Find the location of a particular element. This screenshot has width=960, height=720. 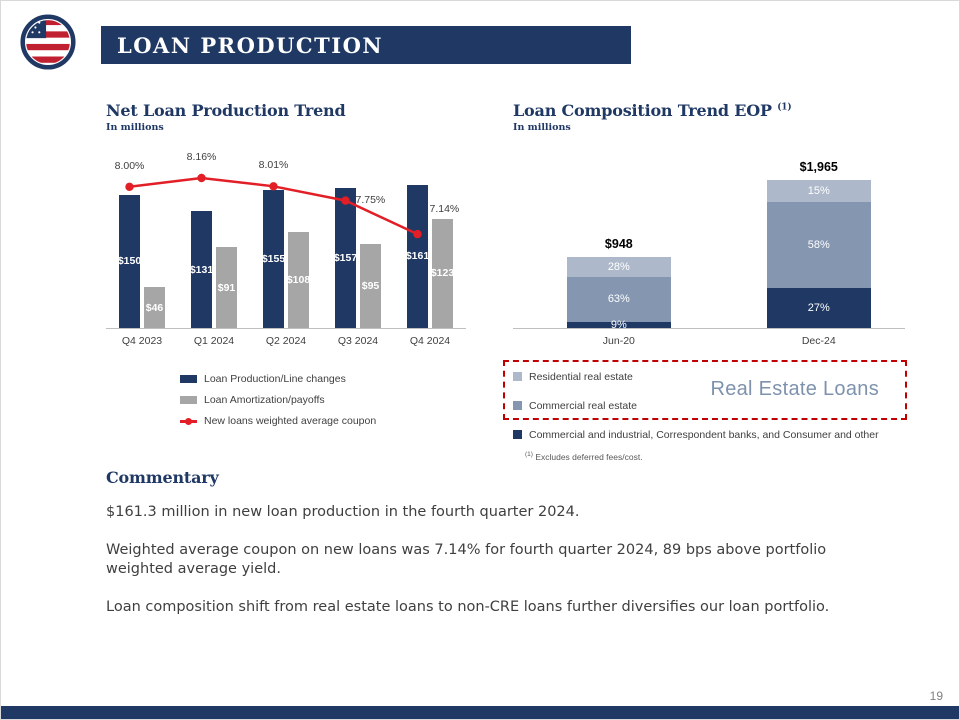

segment-commercial-re: 63% is located at coordinates (618, 299).